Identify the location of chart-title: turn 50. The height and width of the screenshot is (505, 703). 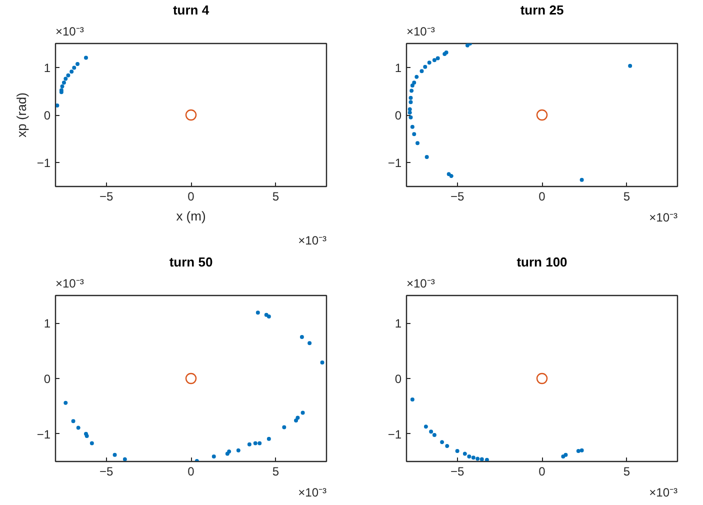
(191, 262).